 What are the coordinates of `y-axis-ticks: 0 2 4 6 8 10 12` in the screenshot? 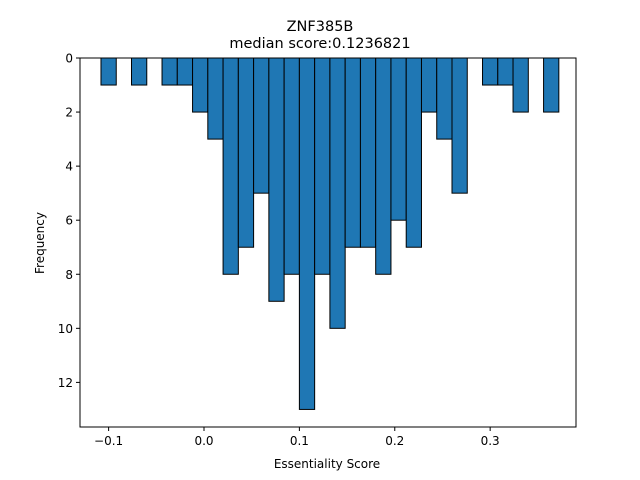 It's located at (69, 221).